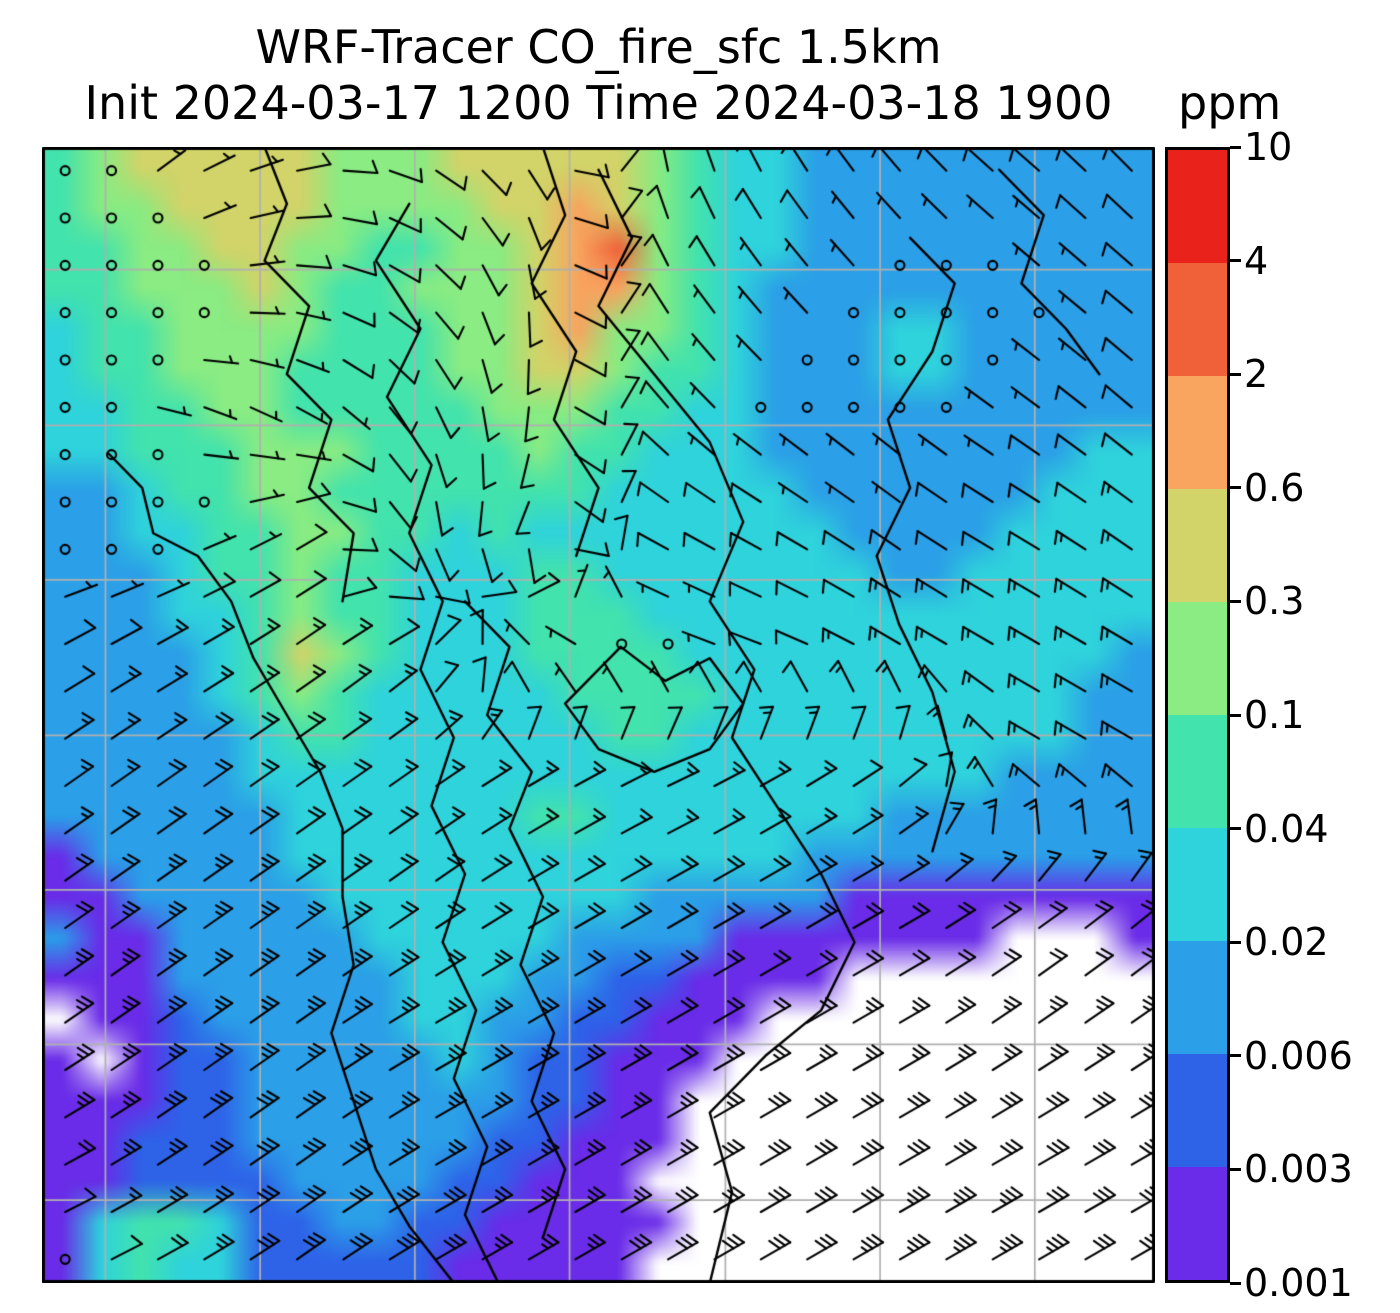 The image size is (1400, 1313). Describe the element at coordinates (1256, 260) in the screenshot. I see `colorbar-tick-label: 4` at that location.